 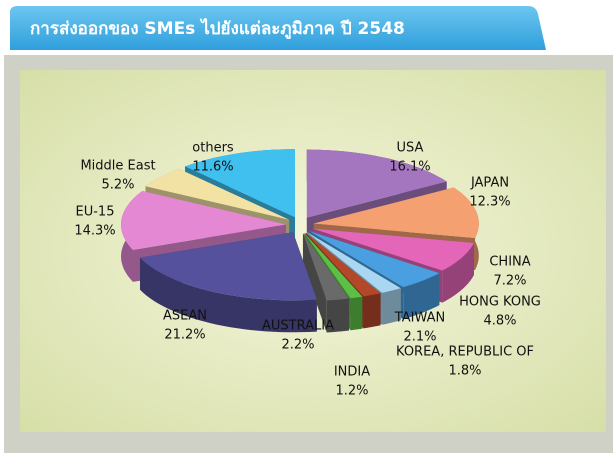 What do you see at coordinates (95, 212) in the screenshot?
I see `slice-label: EU-15` at bounding box center [95, 212].